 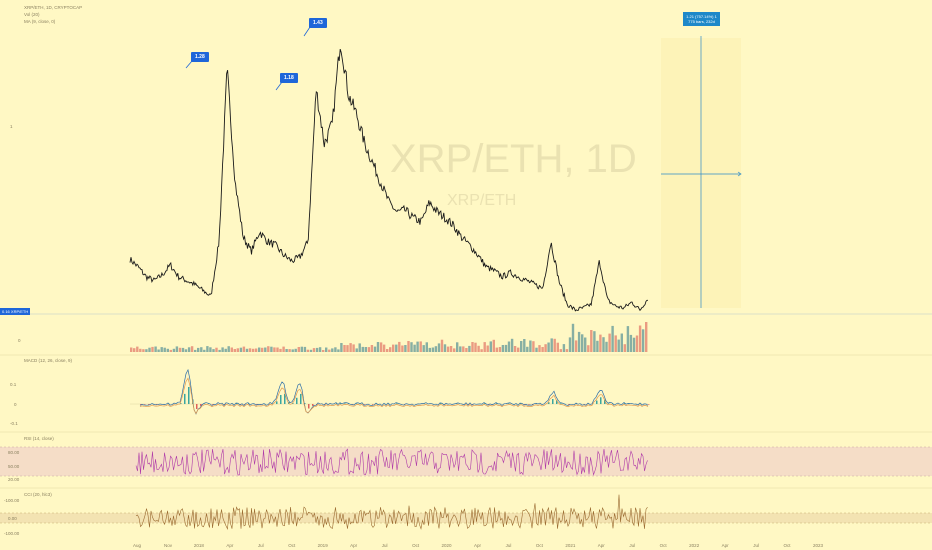 I want to click on x-axis-tick-label: 2020, so click(x=446, y=545).